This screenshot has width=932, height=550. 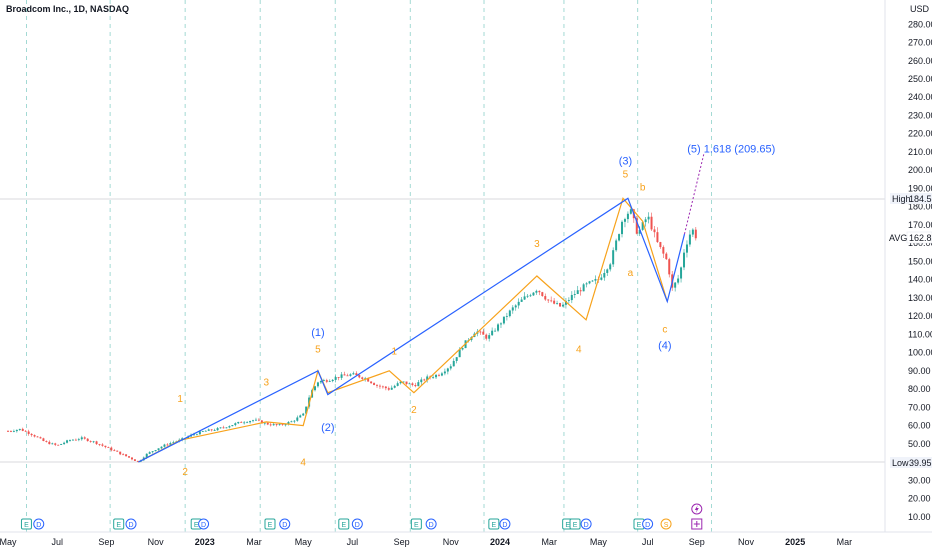 What do you see at coordinates (920, 24) in the screenshot?
I see `price-tick-label: 280.00` at bounding box center [920, 24].